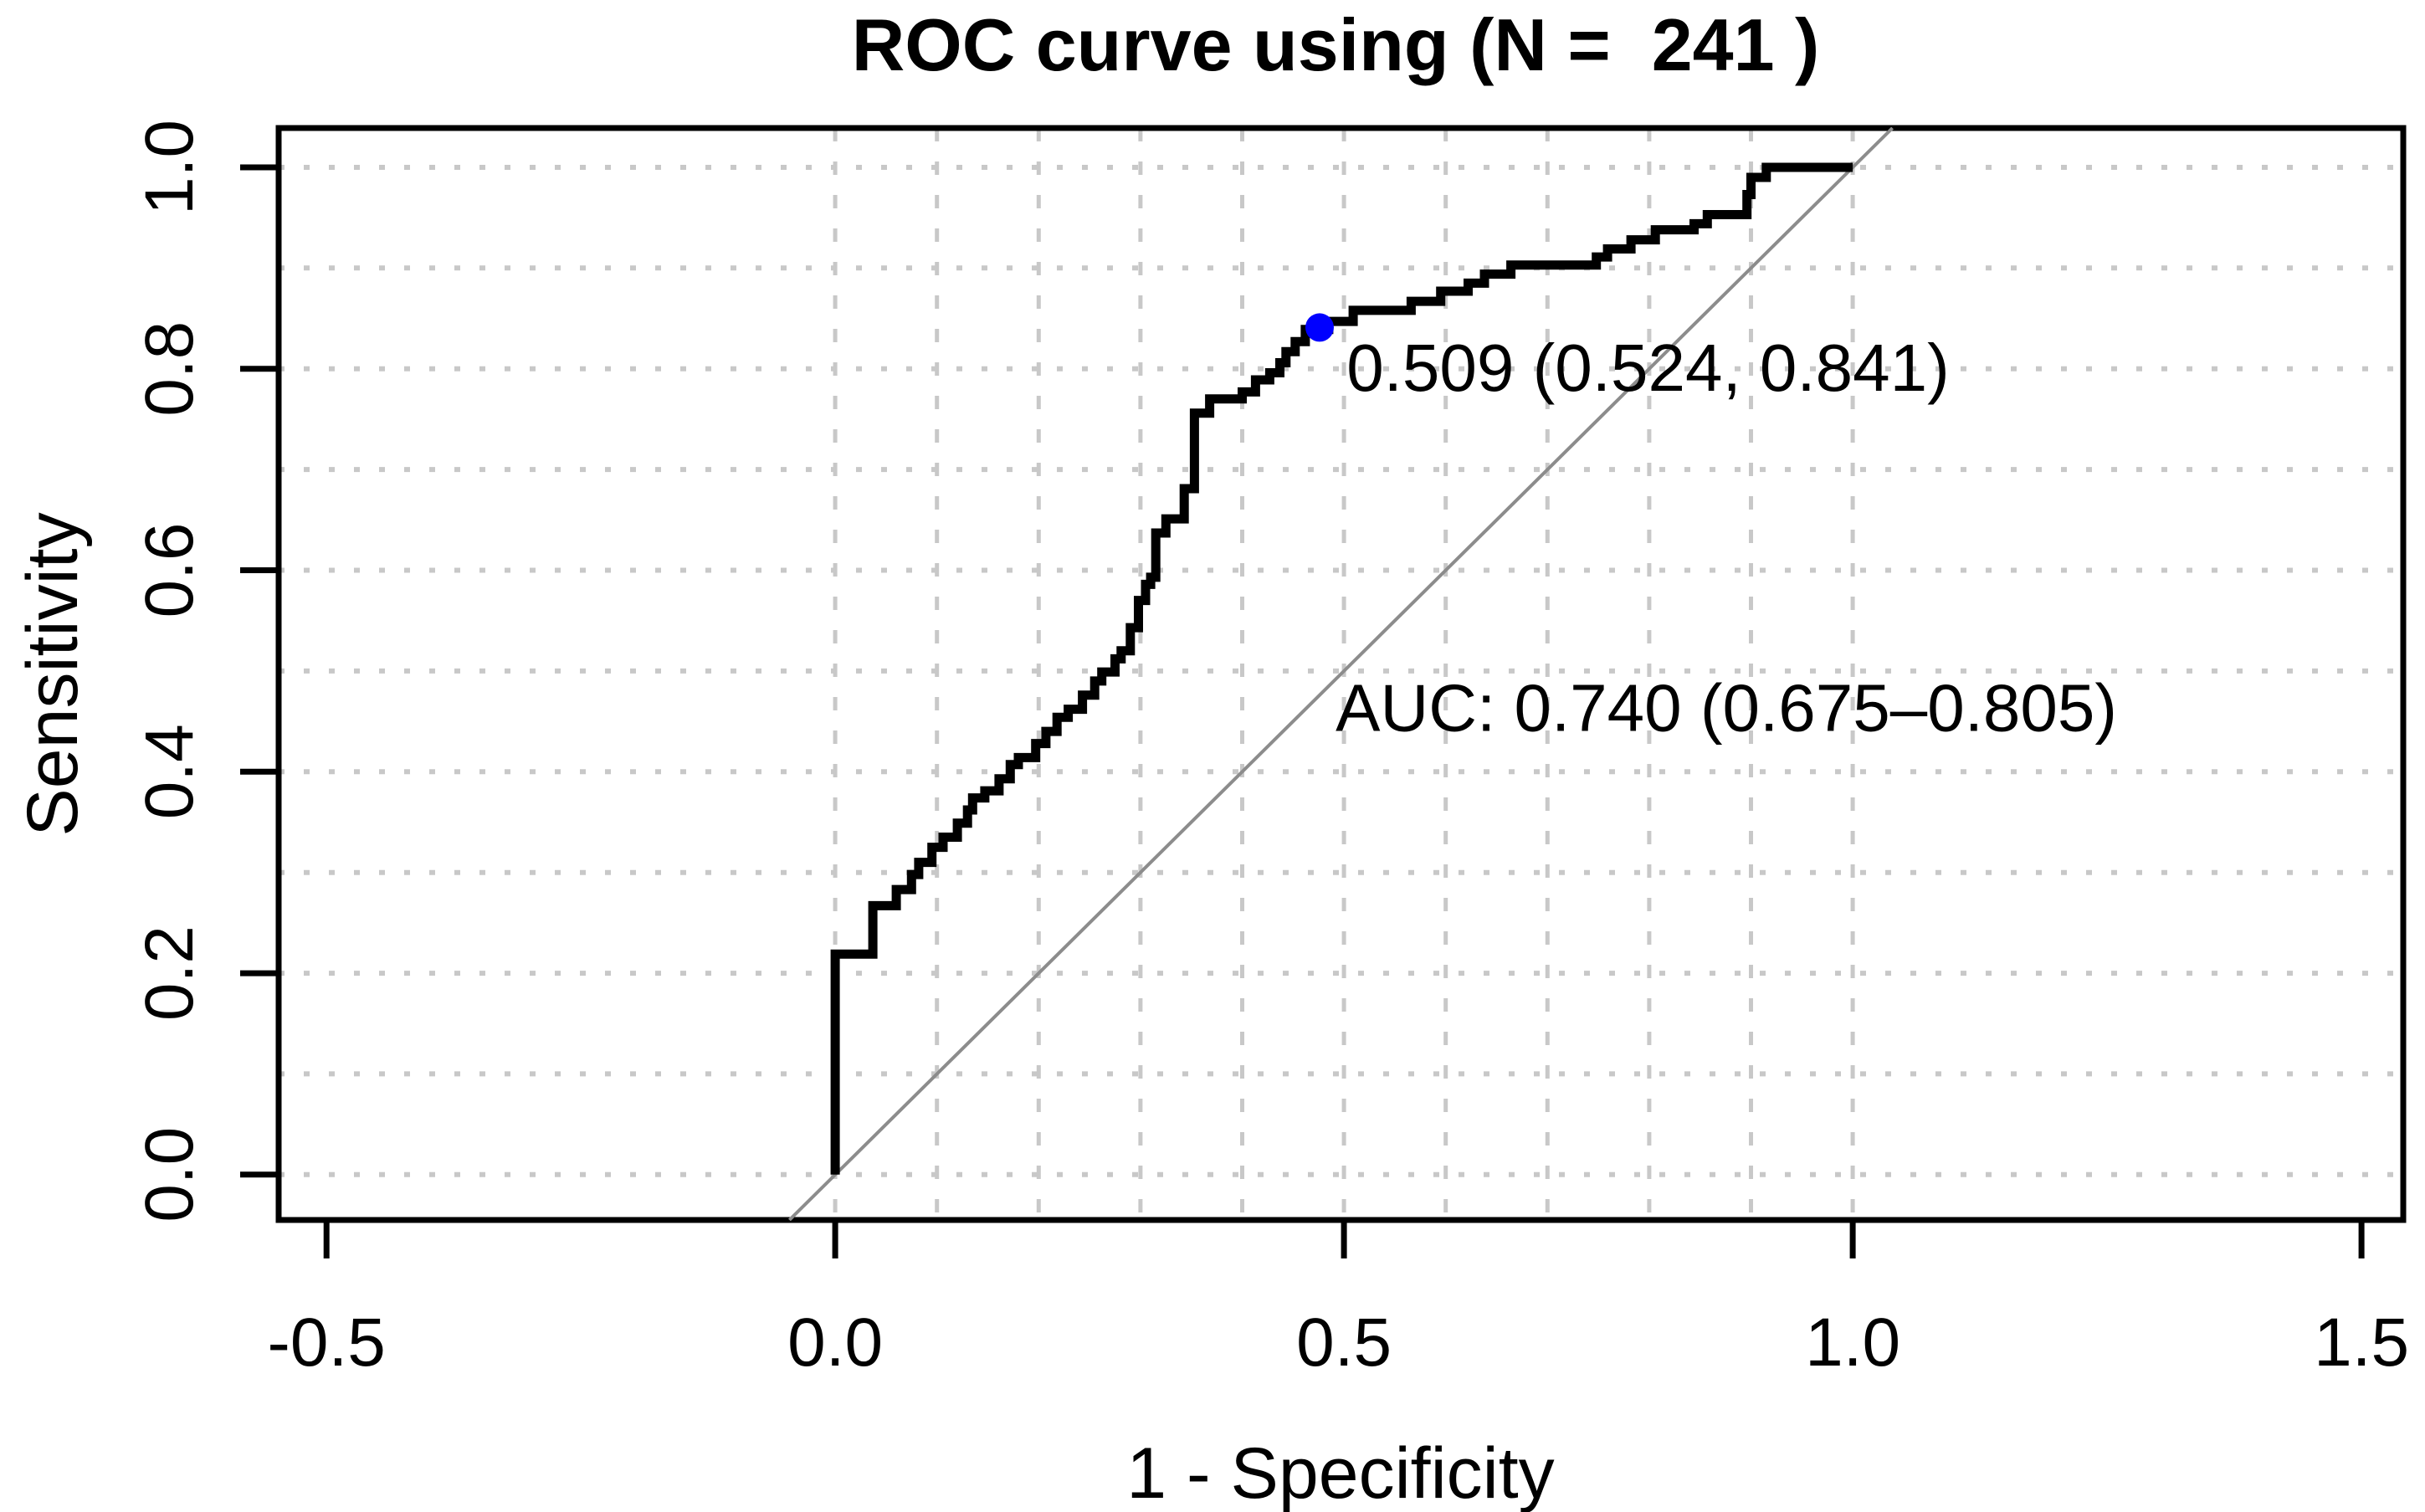  I want to click on x-tick-label: -0.5, so click(327, 1342).